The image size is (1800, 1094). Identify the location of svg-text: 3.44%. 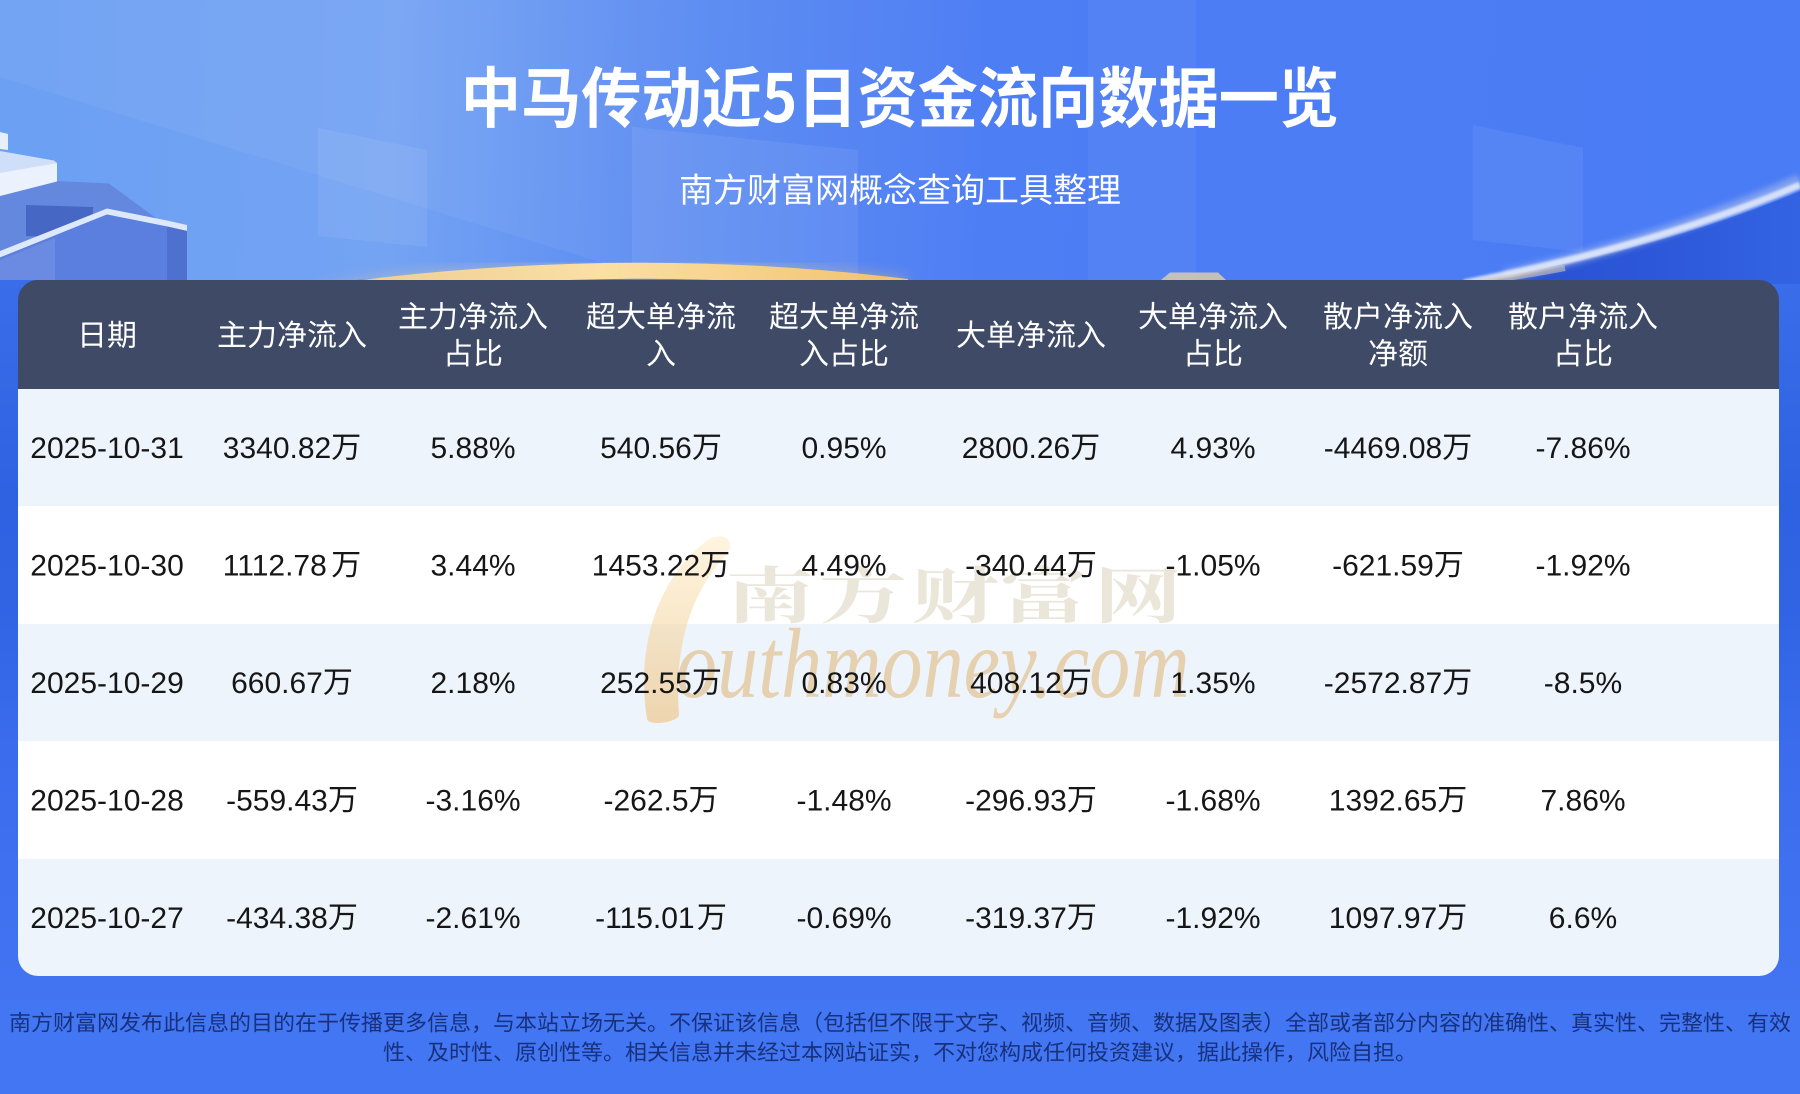
(473, 566).